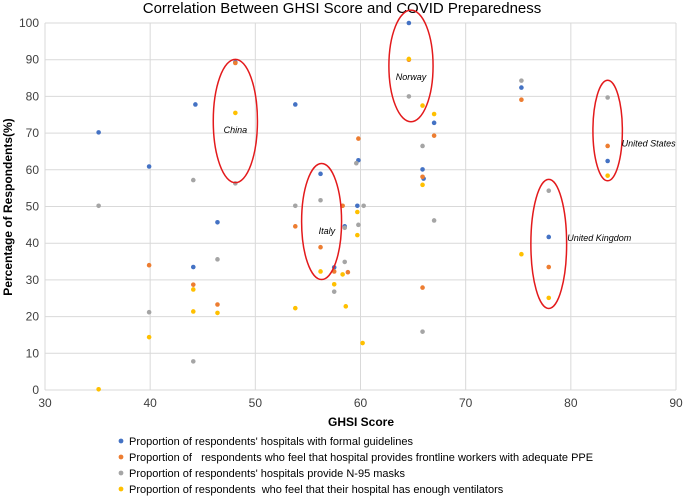 This screenshot has height=499, width=685. I want to click on annotation-ellipse-china, so click(235, 121).